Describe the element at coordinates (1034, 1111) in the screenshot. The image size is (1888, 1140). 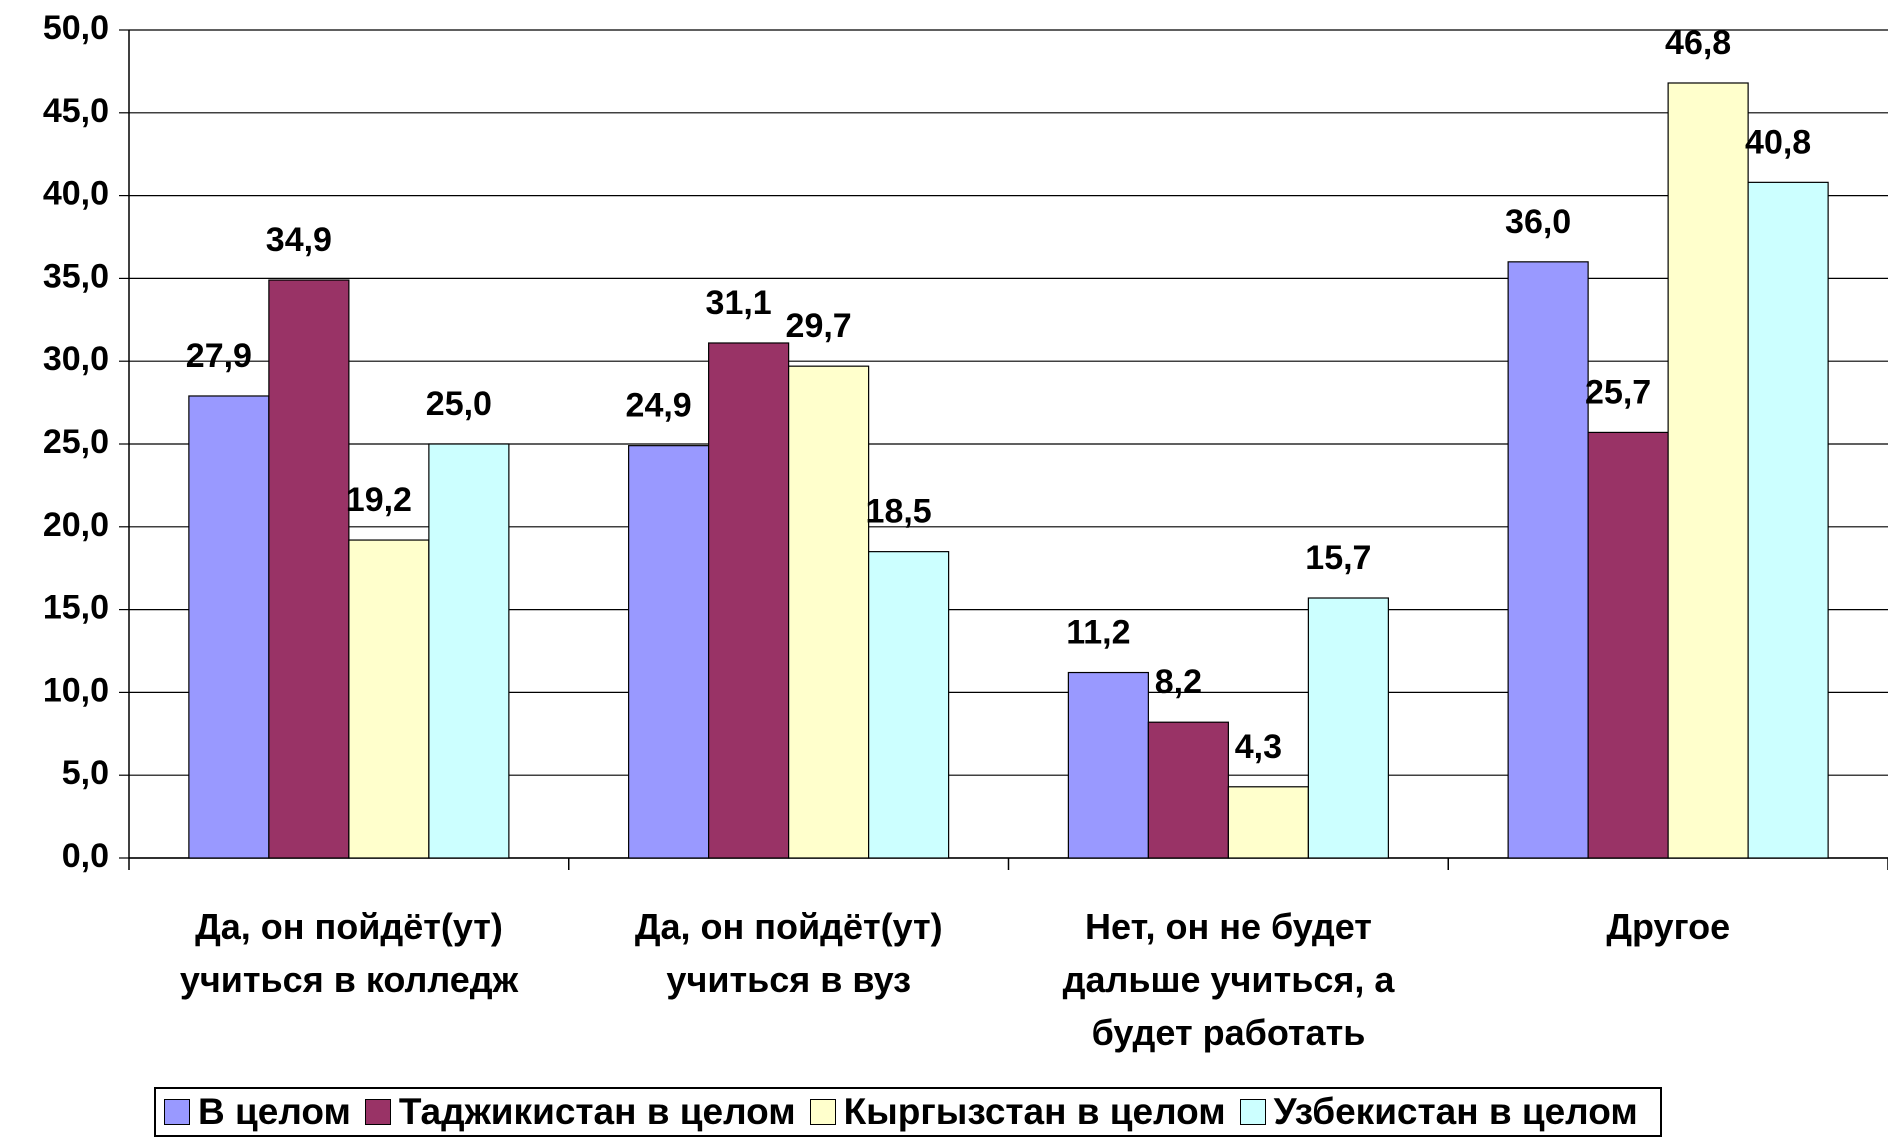
I see `legend-label: Кыргызстан в целом` at that location.